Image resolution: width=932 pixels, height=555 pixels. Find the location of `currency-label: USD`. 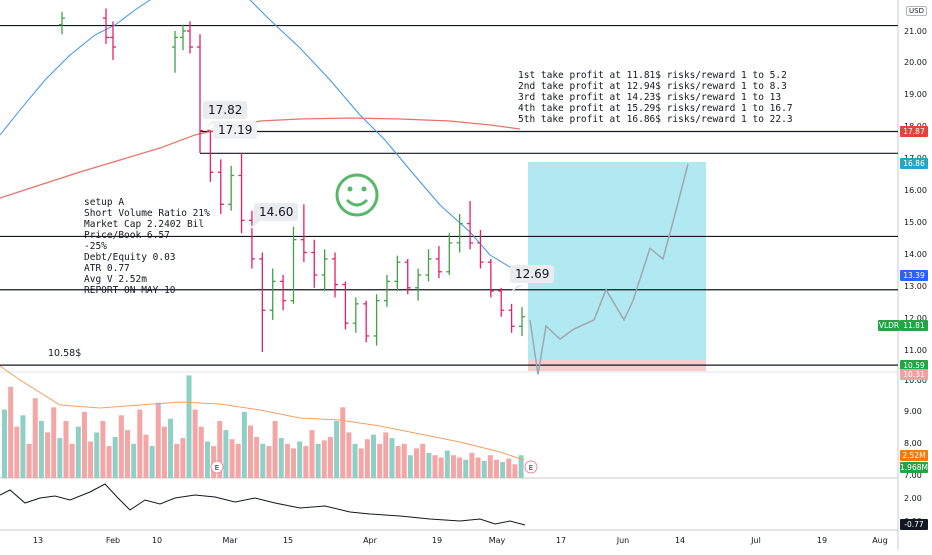

currency-label: USD is located at coordinates (916, 11).